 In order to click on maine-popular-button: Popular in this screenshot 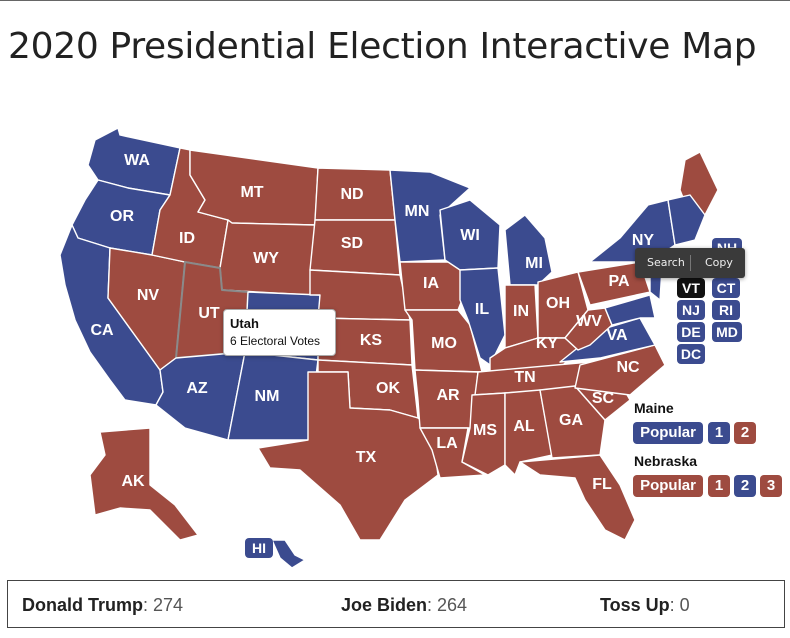, I will do `click(668, 433)`.